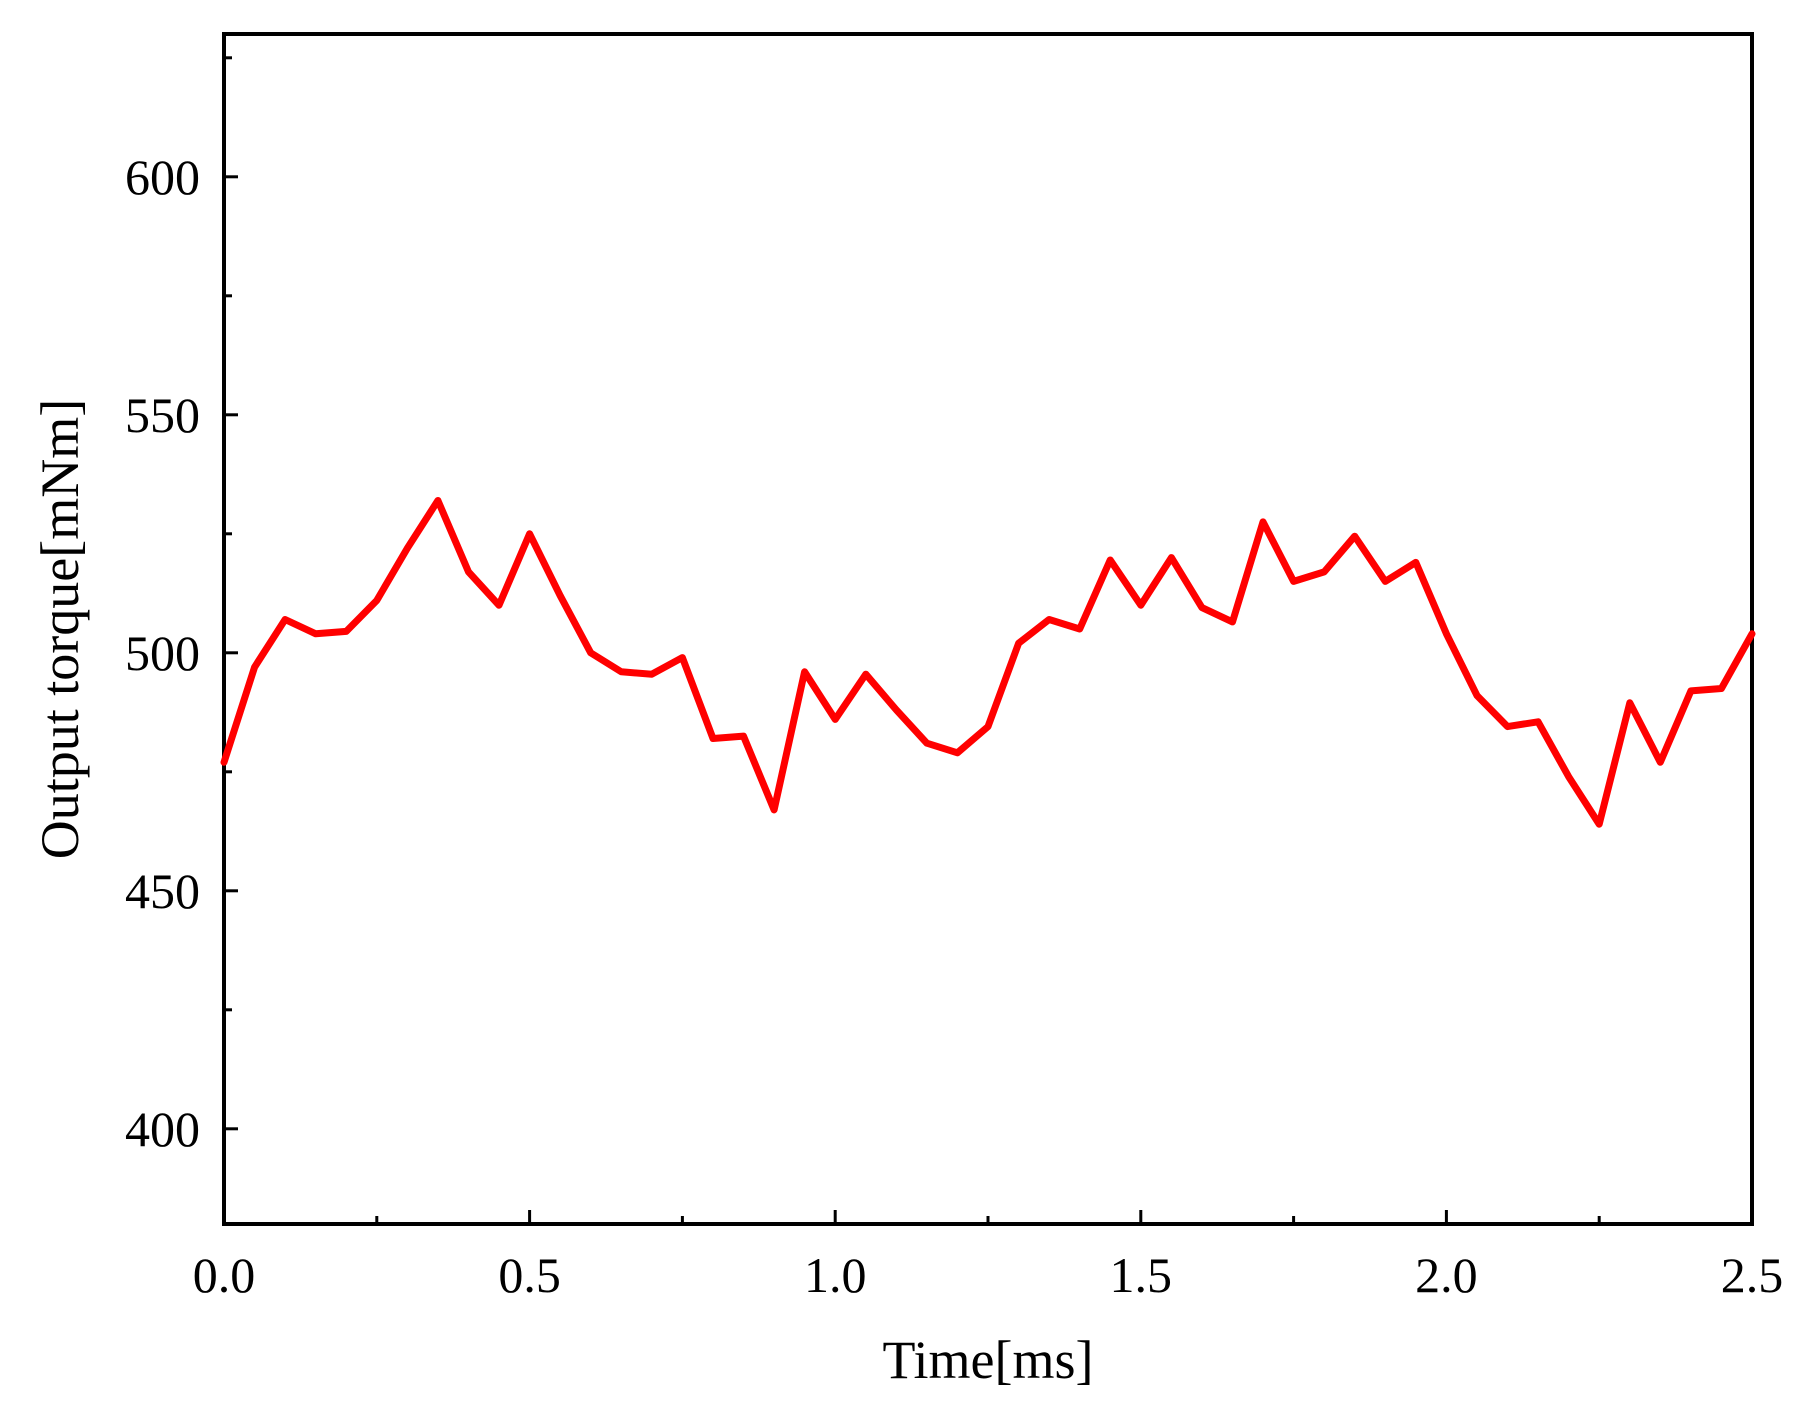 The width and height of the screenshot is (1804, 1407). I want to click on y-axis-ticks, so click(231, 593).